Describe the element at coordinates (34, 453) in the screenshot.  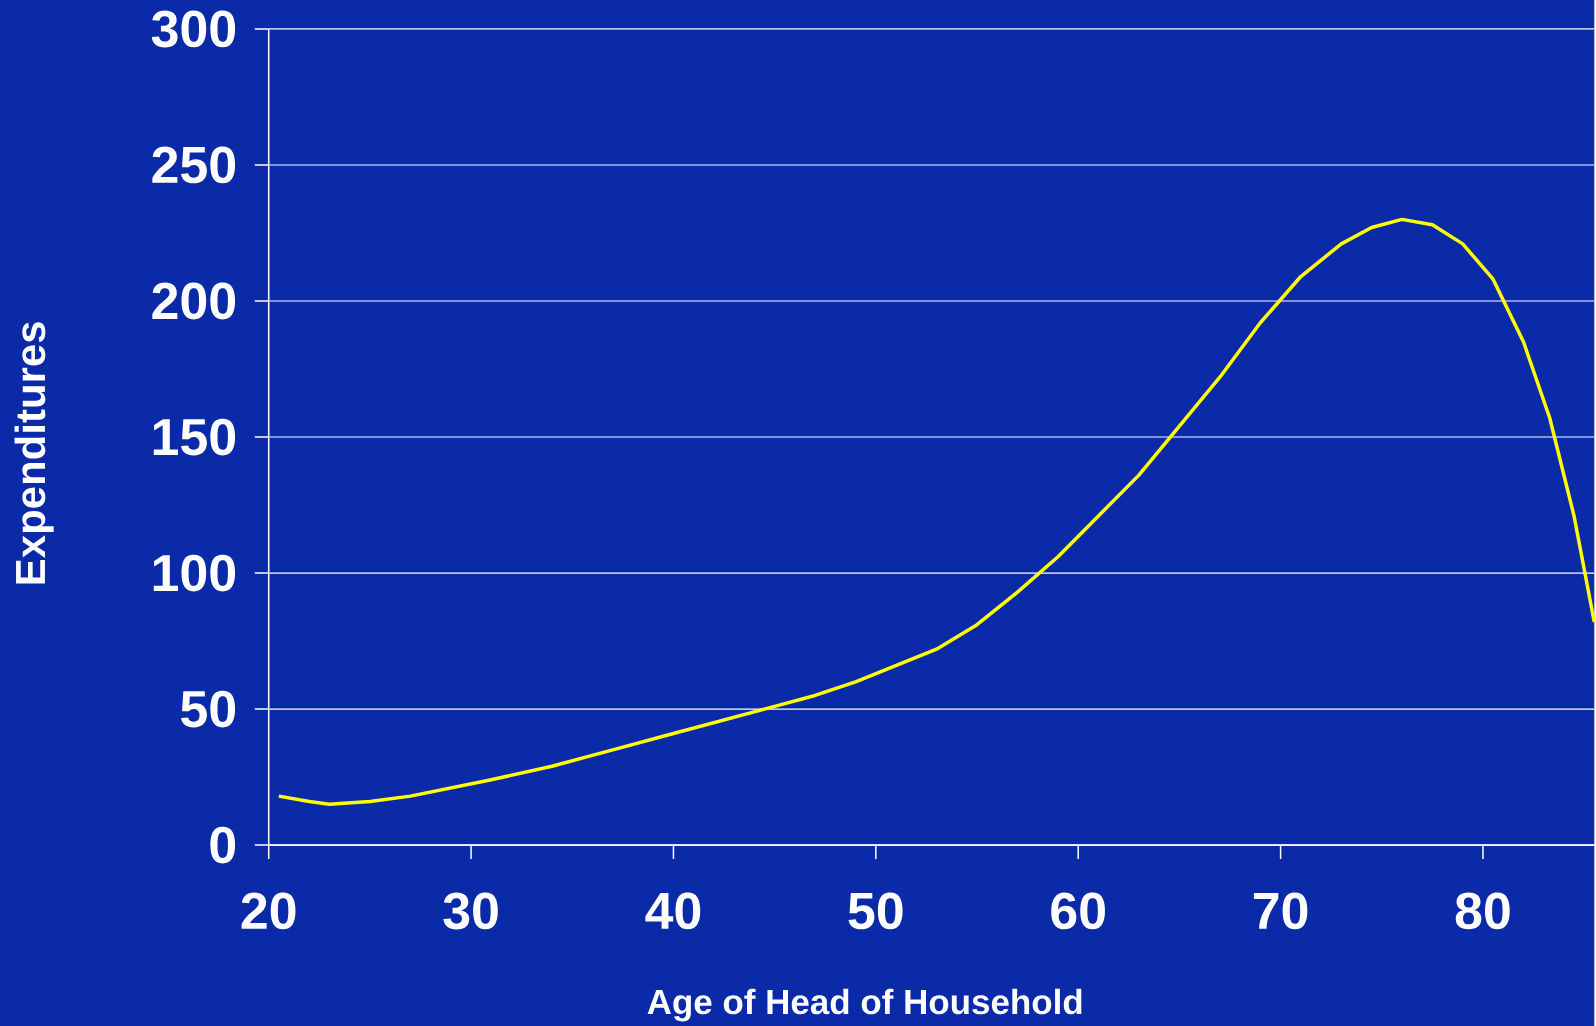
I see `y-axis-title: Expenditures` at that location.